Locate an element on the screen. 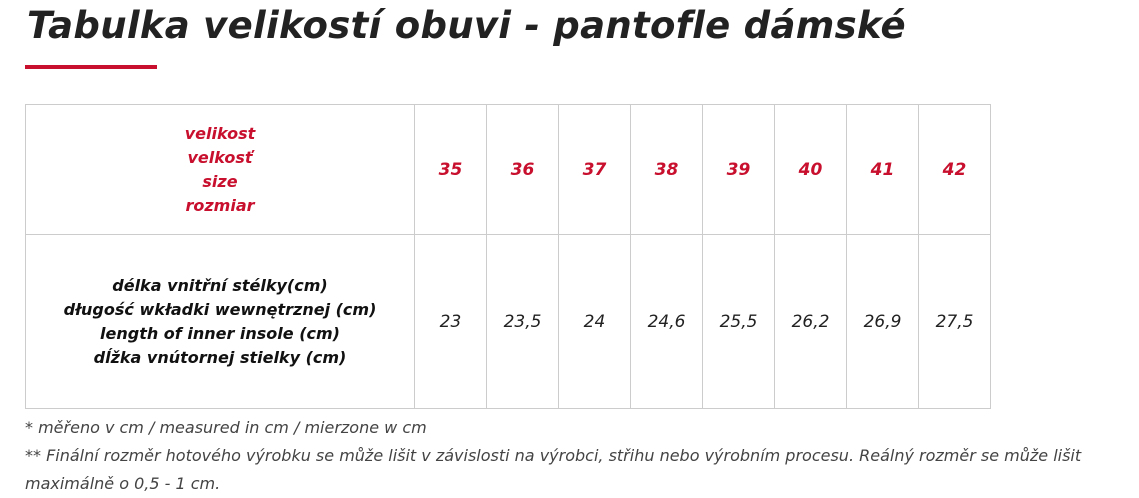  size-label-line: rozmiar is located at coordinates (220, 205).